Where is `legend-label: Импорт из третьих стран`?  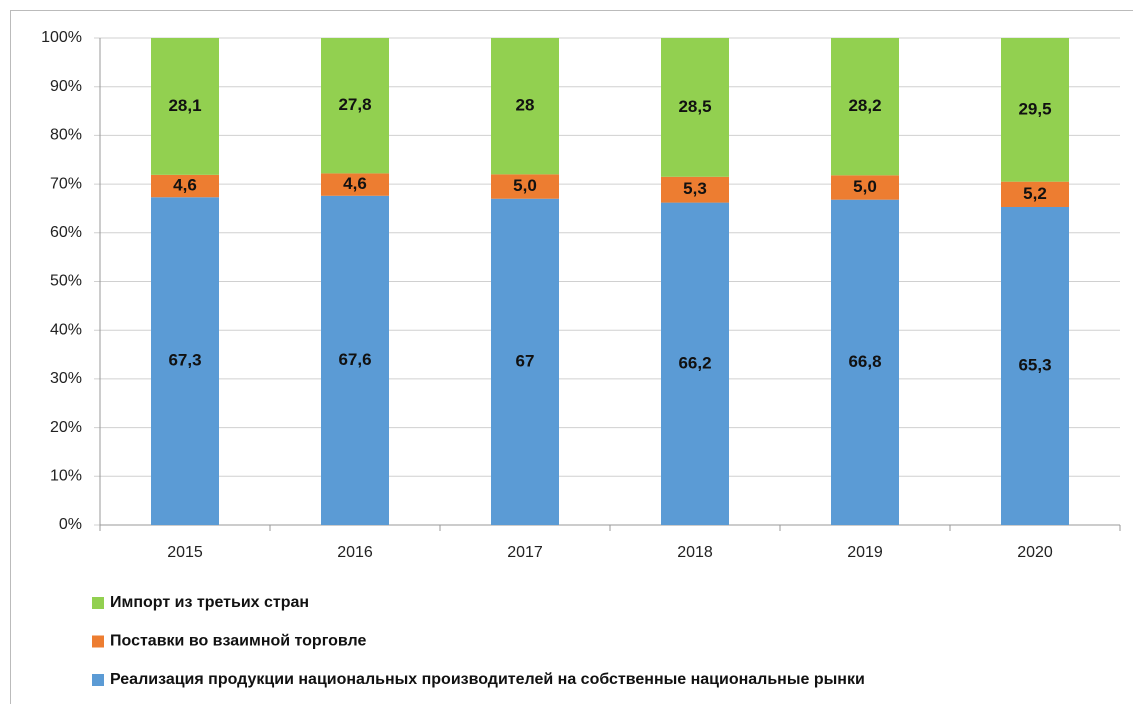 legend-label: Импорт из третьих стран is located at coordinates (209, 602).